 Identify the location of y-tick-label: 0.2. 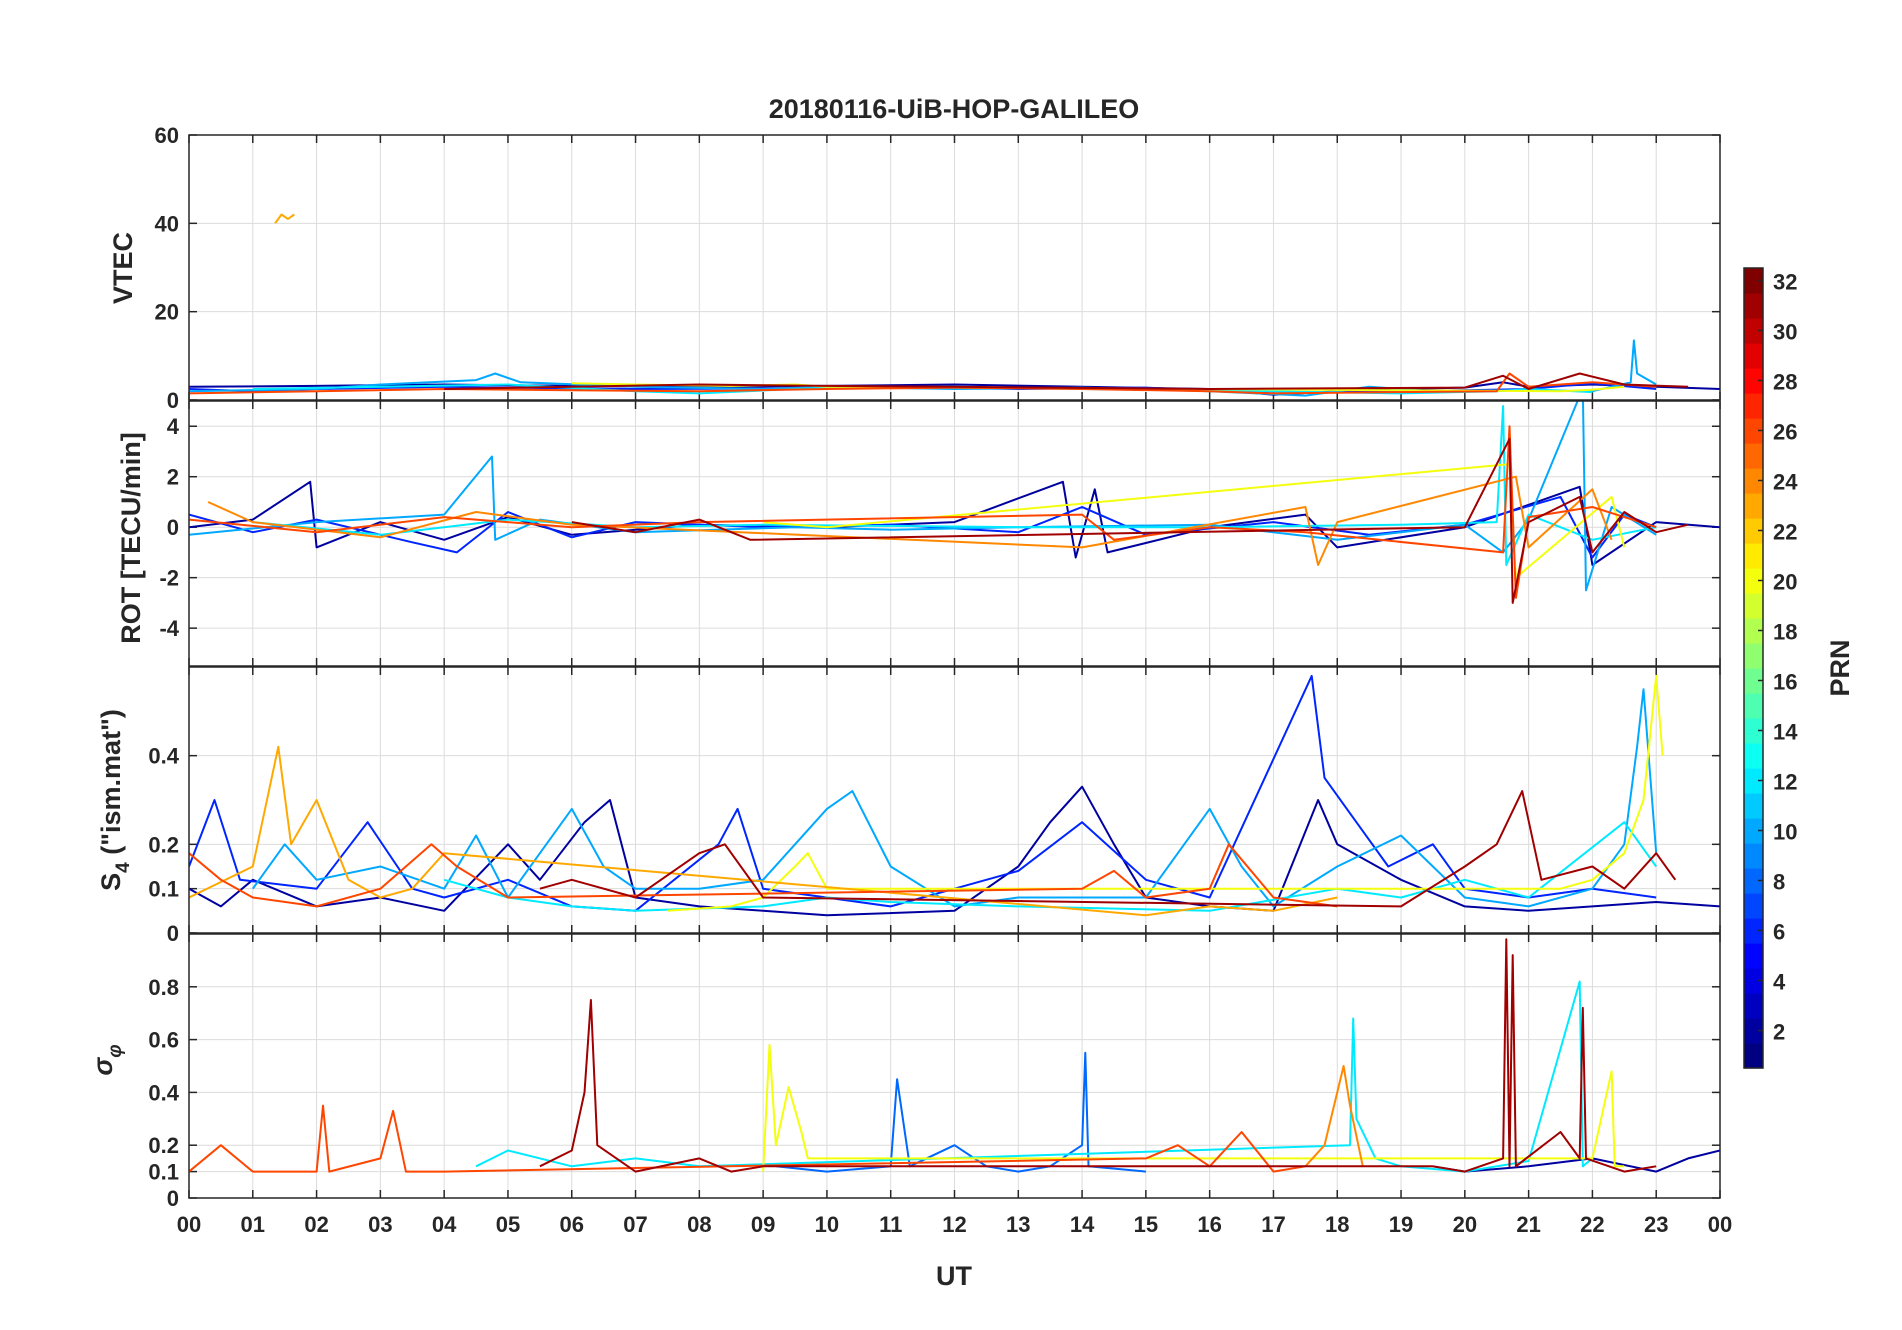
(163, 844).